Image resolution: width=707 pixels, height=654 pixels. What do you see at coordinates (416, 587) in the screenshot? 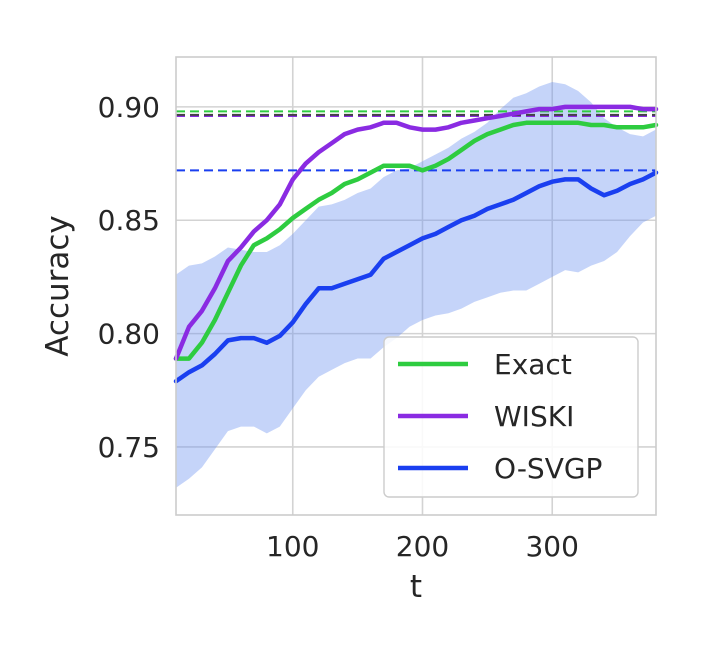
I see `x-axis-label: t` at bounding box center [416, 587].